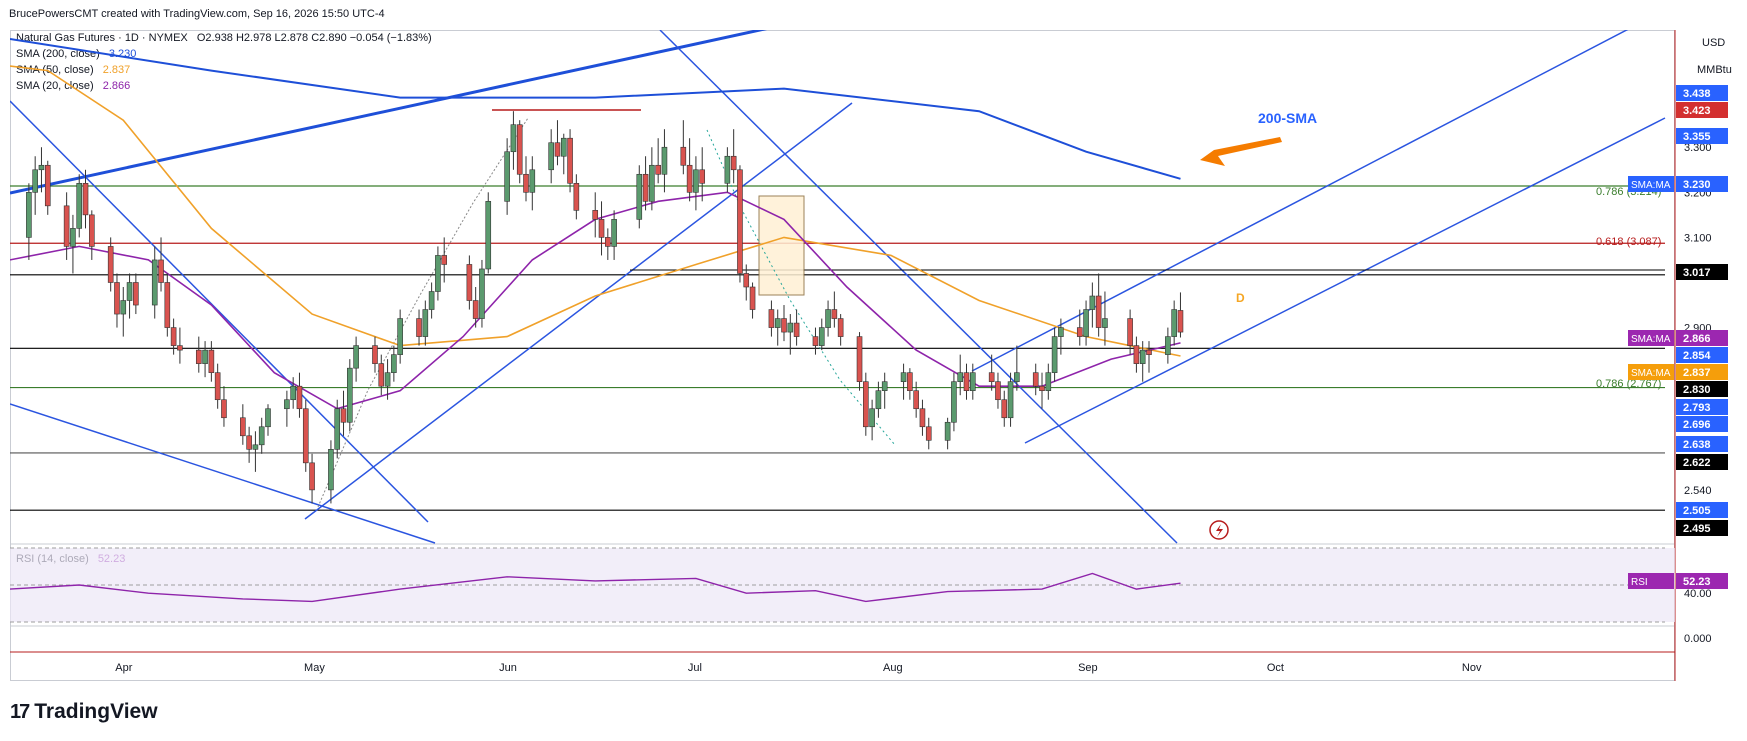  I want to click on price-tag-value: 3.230, so click(1697, 185).